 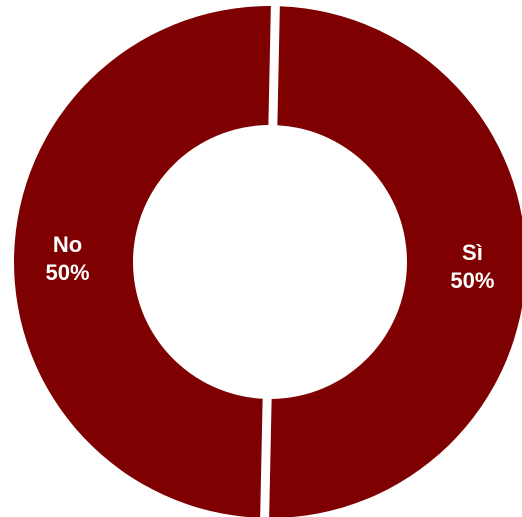 What do you see at coordinates (472, 252) in the screenshot?
I see `slice-label-name: Sì` at bounding box center [472, 252].